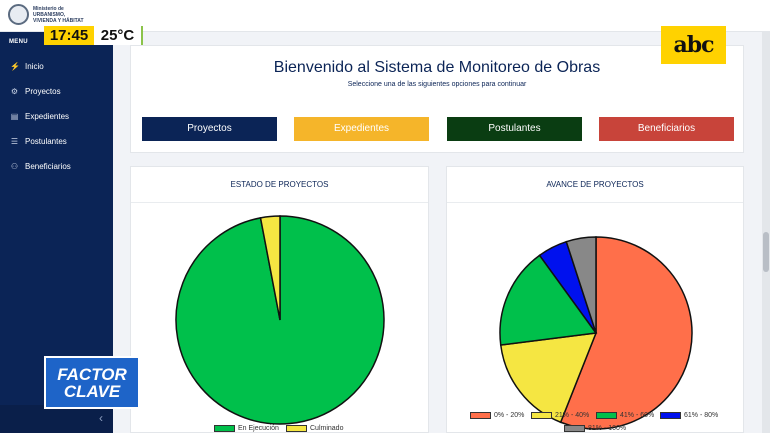 The image size is (770, 433). Describe the element at coordinates (581, 285) in the screenshot. I see `pie-slice-81-100-` at that location.